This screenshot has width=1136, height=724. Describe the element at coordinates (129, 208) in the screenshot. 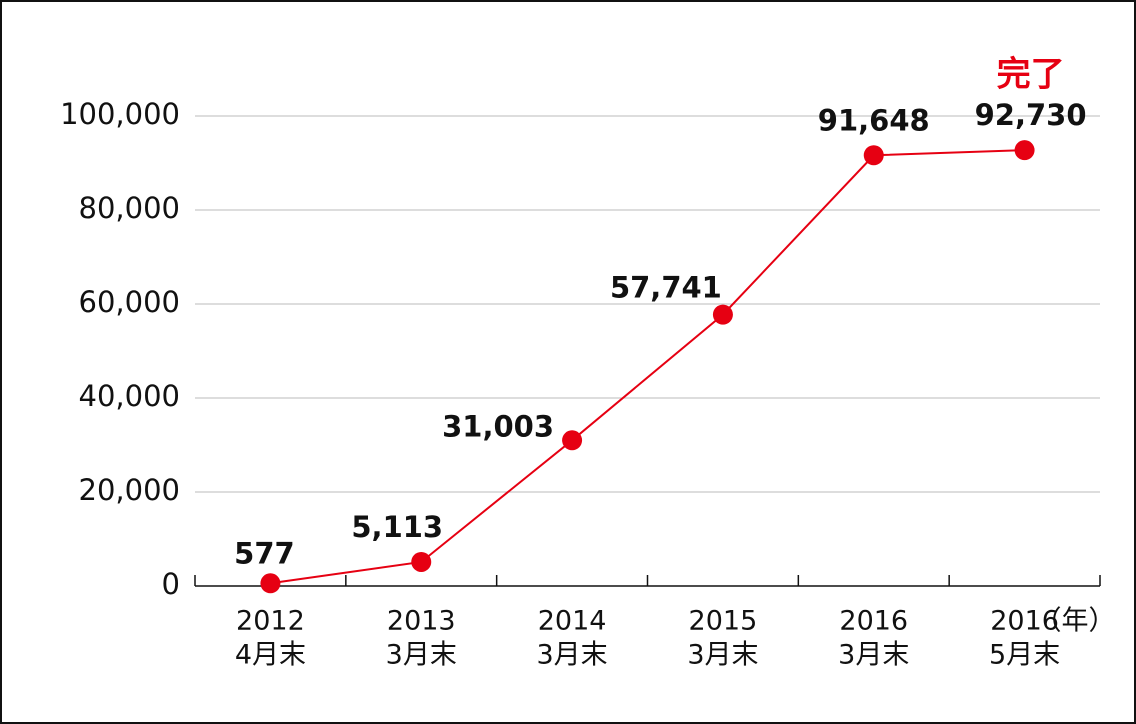

I see `y-tick-label: 80,000` at that location.